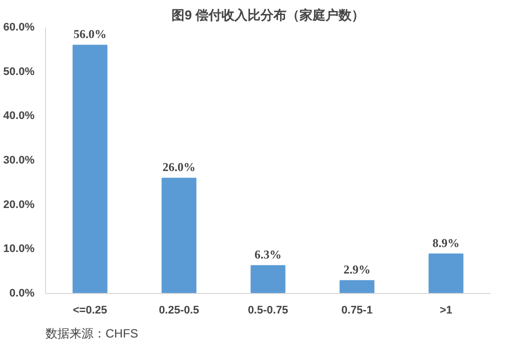 Image resolution: width=523 pixels, height=350 pixels. I want to click on chart-title: 图9 偿付收入比分布（家庭户数）, so click(268, 15).